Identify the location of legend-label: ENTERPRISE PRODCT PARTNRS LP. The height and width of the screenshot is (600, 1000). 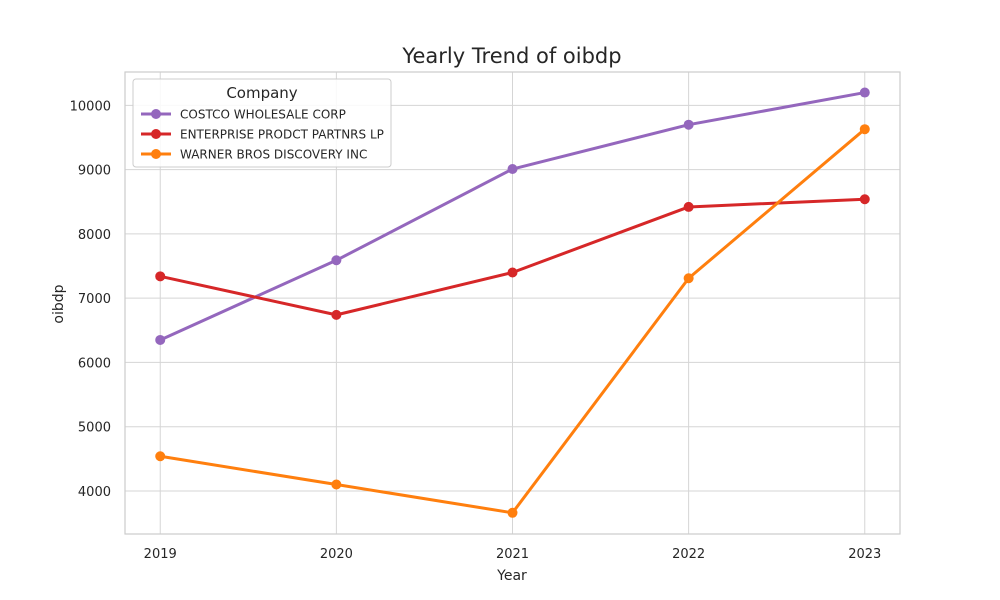
(282, 135).